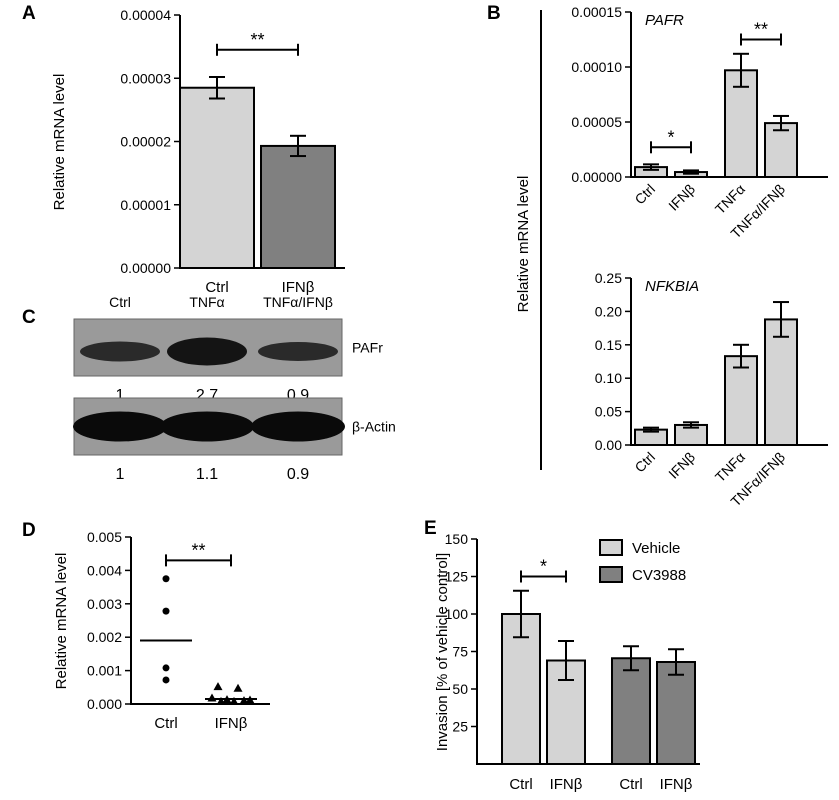 The height and width of the screenshot is (800, 839). Describe the element at coordinates (207, 474) in the screenshot. I see `panel-c-quantification-value: 1.1` at that location.